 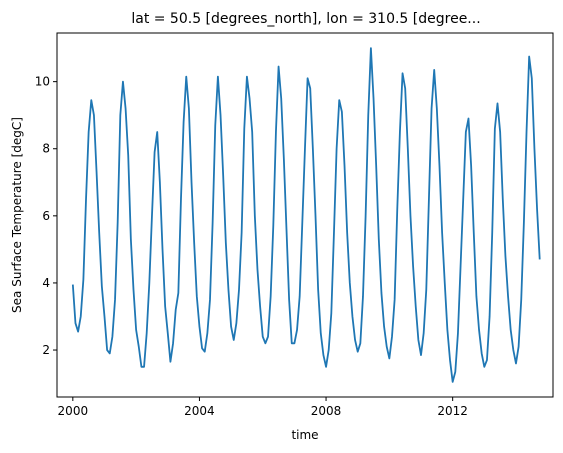 I want to click on x-tick-label: 2012, so click(x=452, y=411).